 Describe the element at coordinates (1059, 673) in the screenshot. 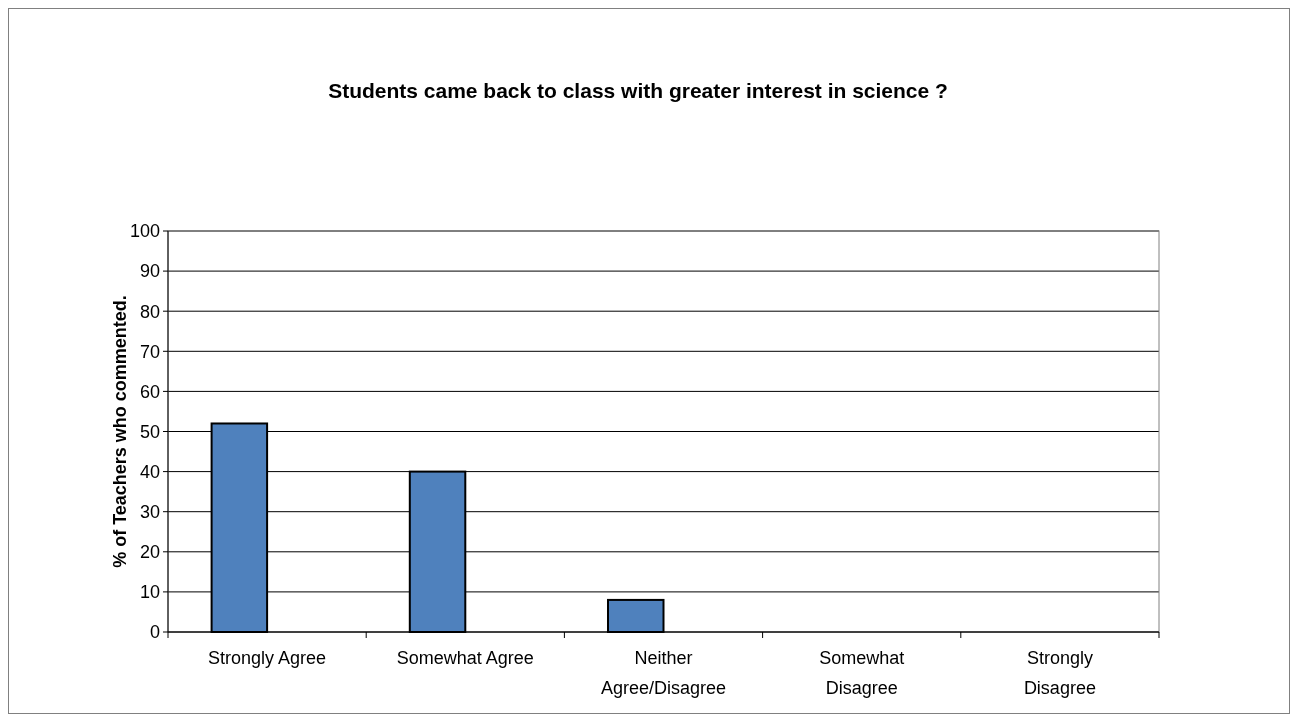

I see `x-tick-label: Strongly Disagree` at that location.